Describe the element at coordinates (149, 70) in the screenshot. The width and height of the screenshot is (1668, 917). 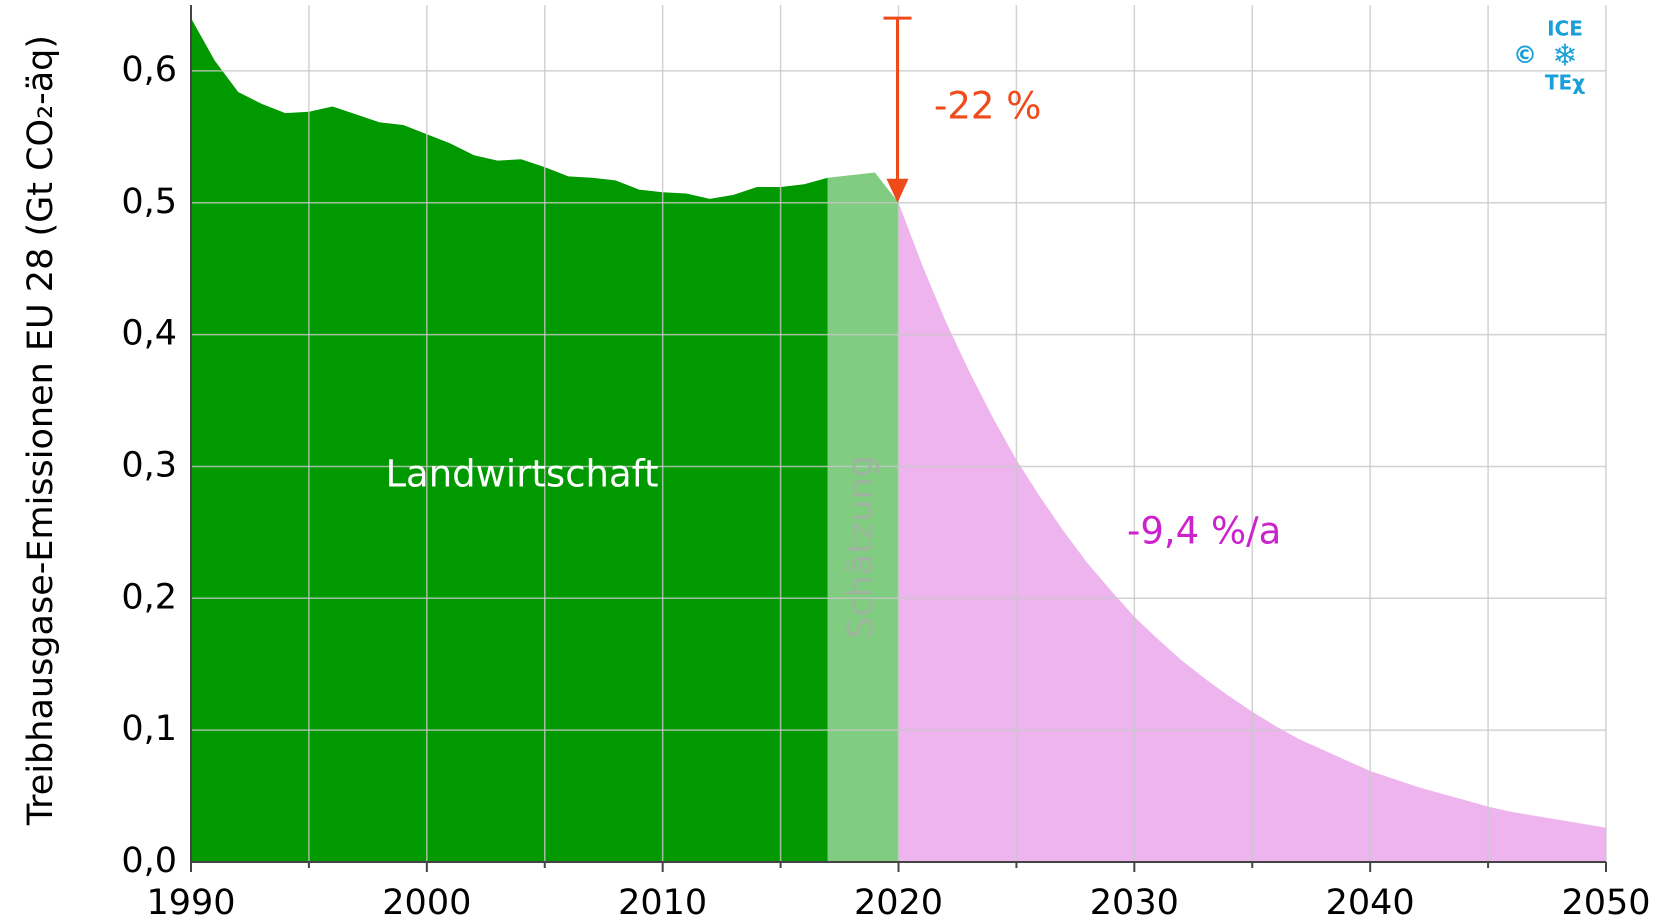
I see `y-tick-label: 0,6` at that location.